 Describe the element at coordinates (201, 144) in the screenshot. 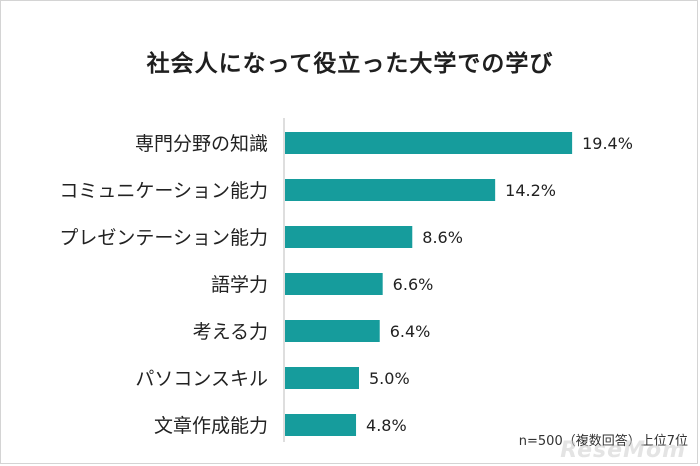

I see `category-label: 専門分野の知識` at that location.